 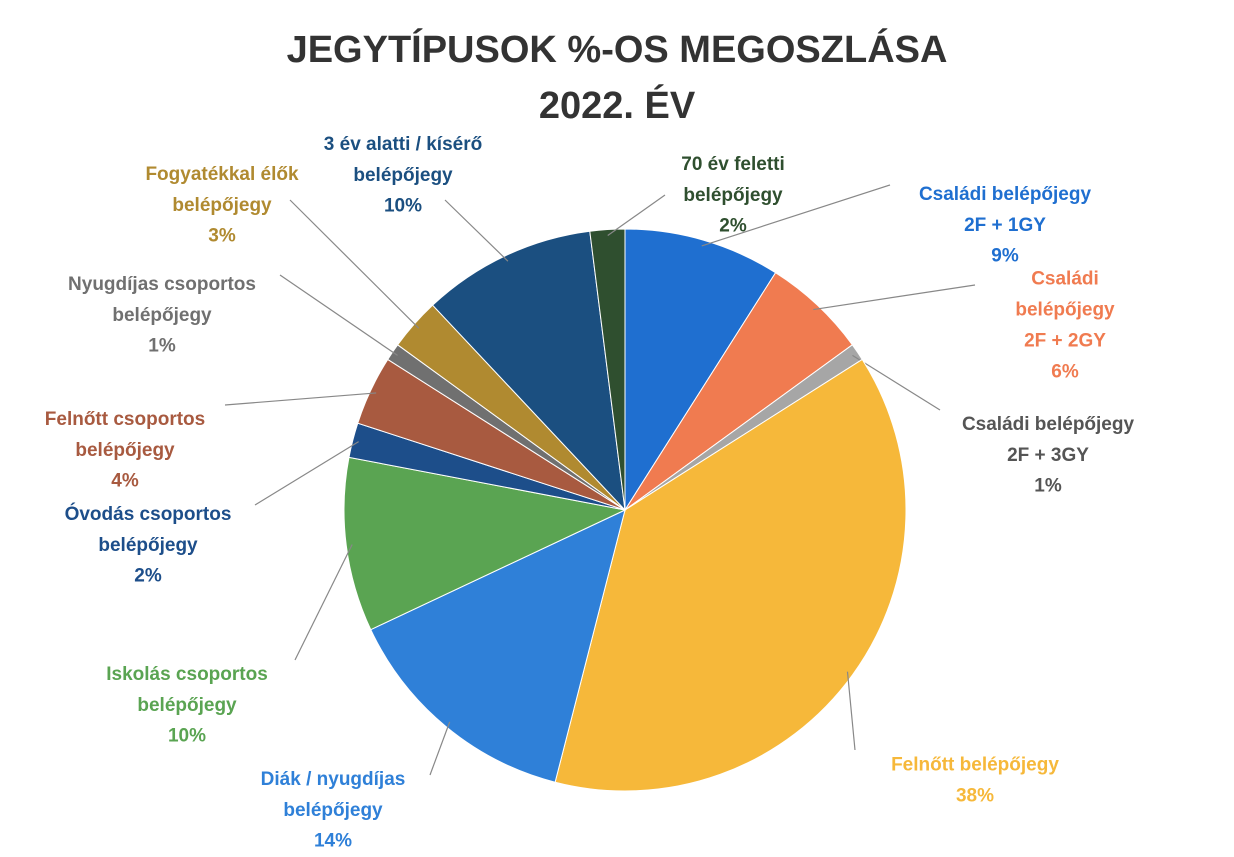 I want to click on value-label: 38%, so click(x=975, y=795).